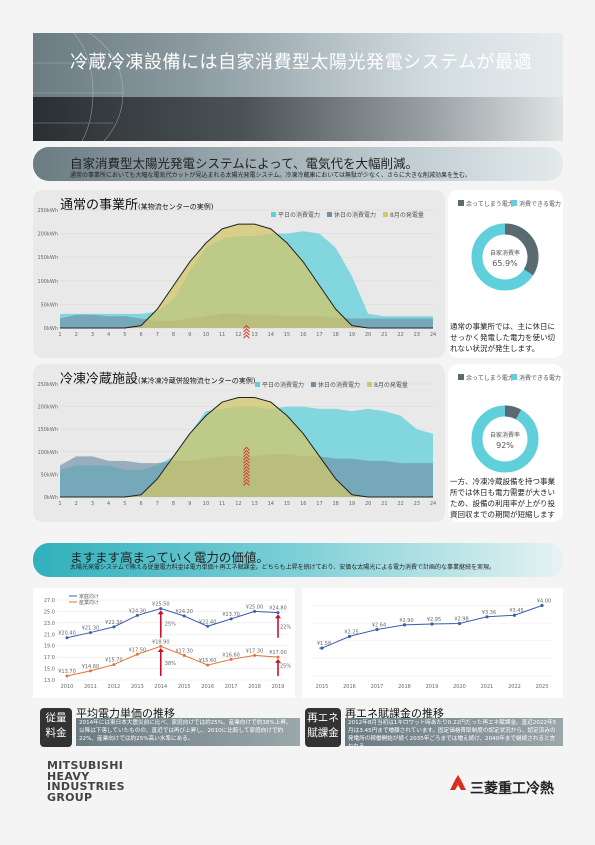 Image resolution: width=595 pixels, height=845 pixels. I want to click on chart1-title-text: 通常の事業所, so click(99, 205).